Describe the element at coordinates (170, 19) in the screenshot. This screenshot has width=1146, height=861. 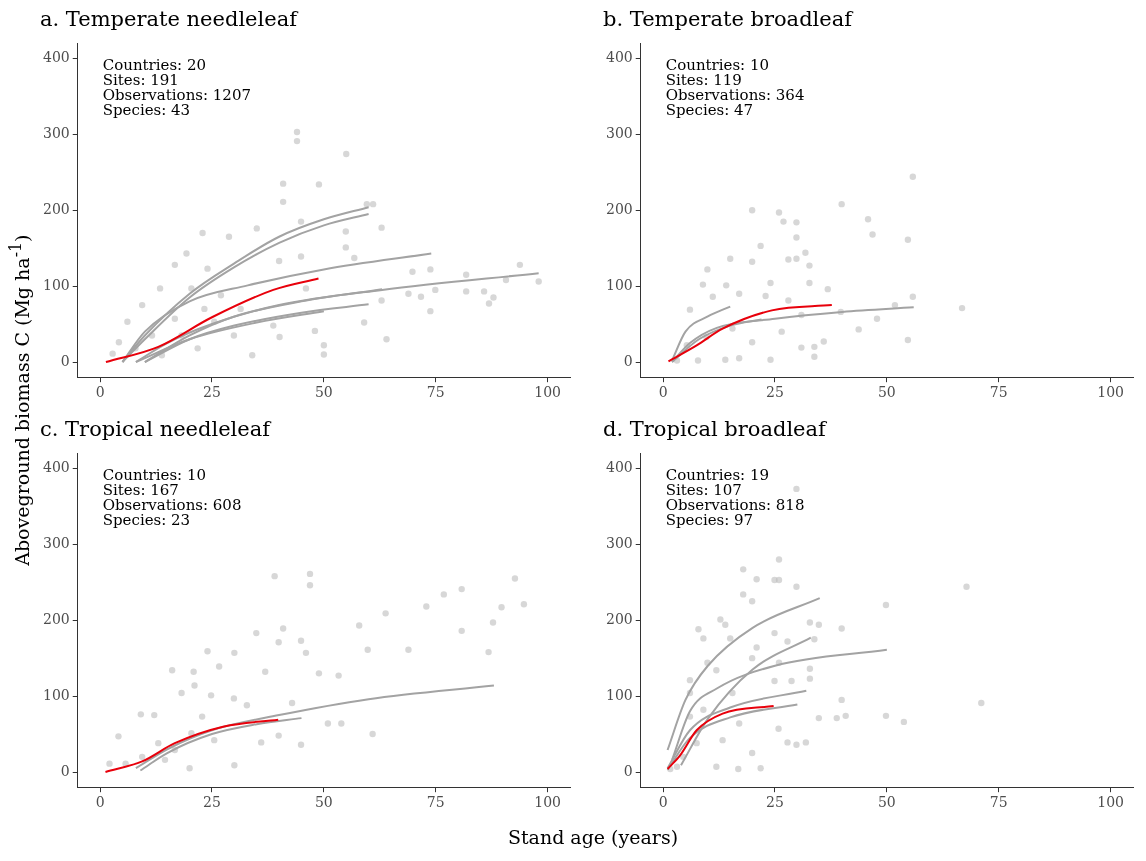
I see `chart-title: a. Temperate needleleaf` at that location.